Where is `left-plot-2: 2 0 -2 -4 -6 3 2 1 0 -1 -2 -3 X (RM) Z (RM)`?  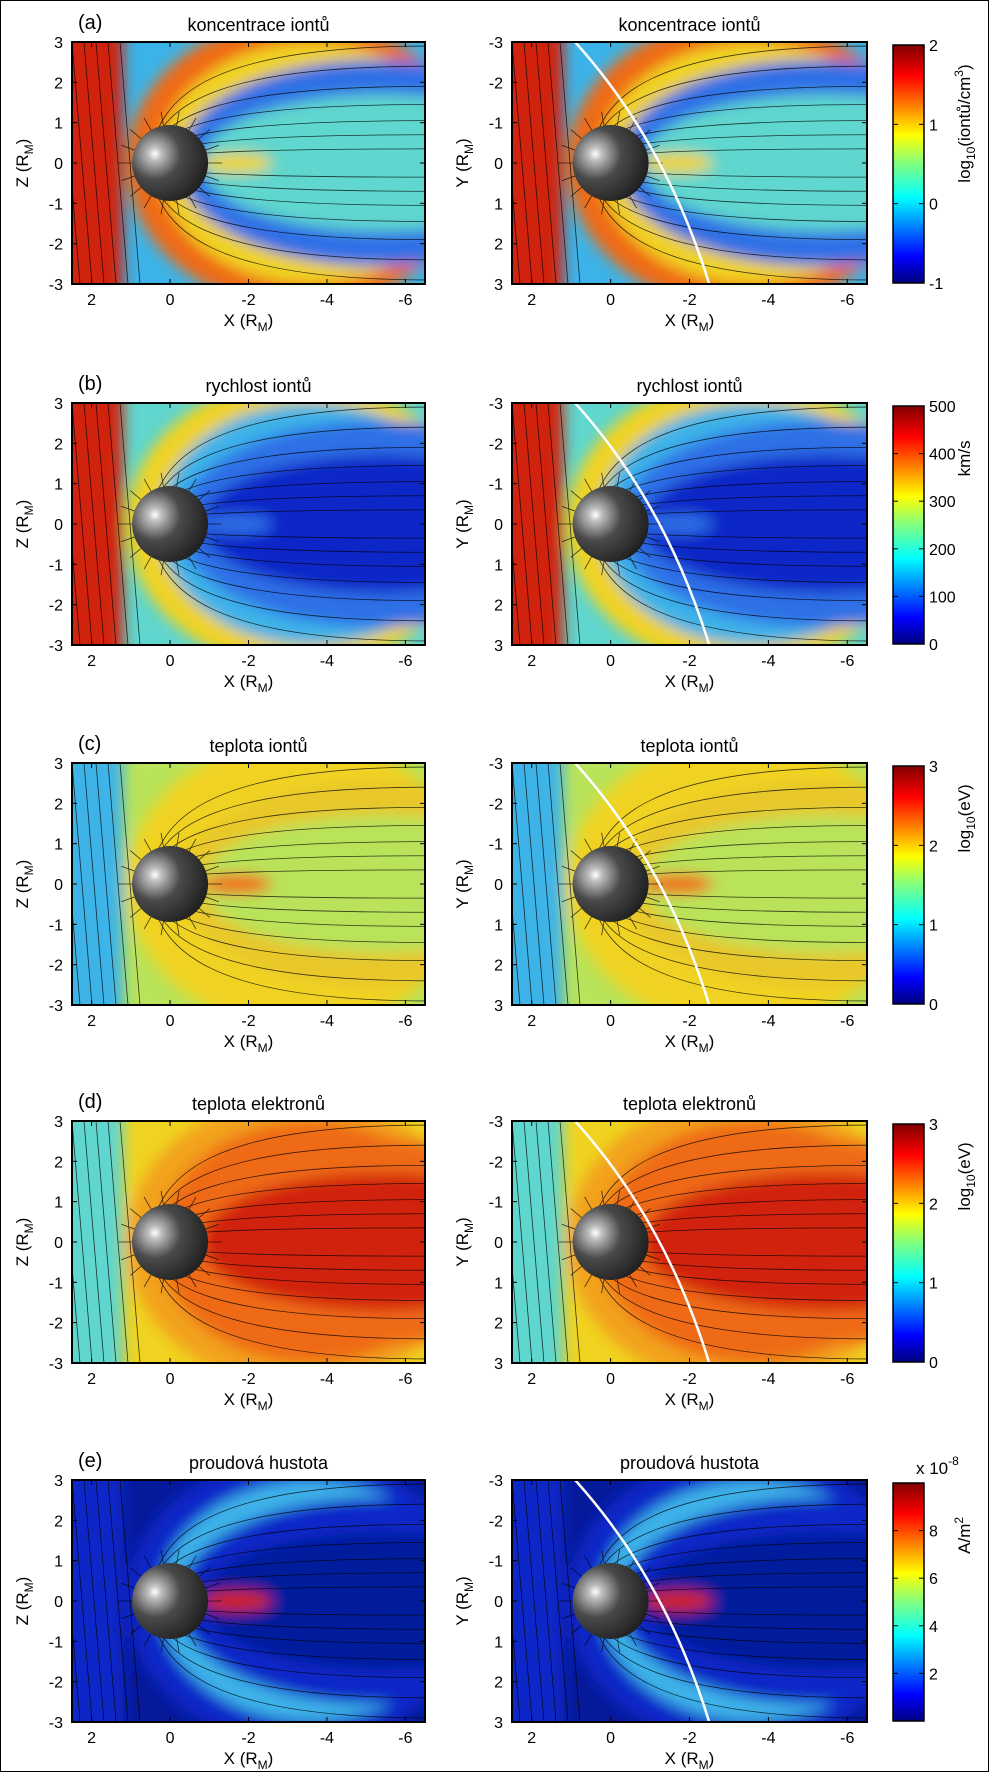
left-plot-2: 2 0 -2 -4 -6 3 2 1 0 -1 -2 -3 X (RM) Z (RM) is located at coordinates (219, 905).